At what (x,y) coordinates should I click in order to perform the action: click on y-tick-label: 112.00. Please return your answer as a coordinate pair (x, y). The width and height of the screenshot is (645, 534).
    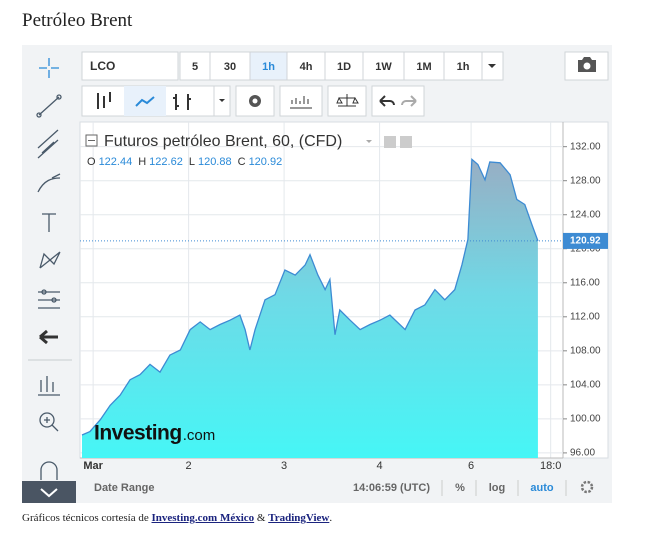
    Looking at the image, I should click on (585, 316).